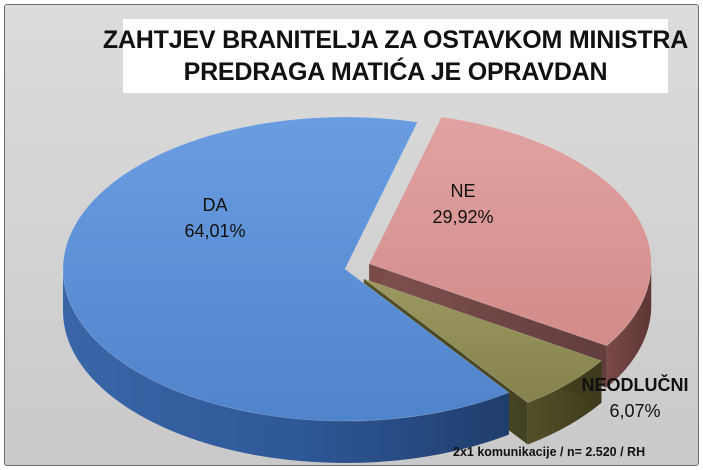  I want to click on pie-side-ne, so click(629, 325).